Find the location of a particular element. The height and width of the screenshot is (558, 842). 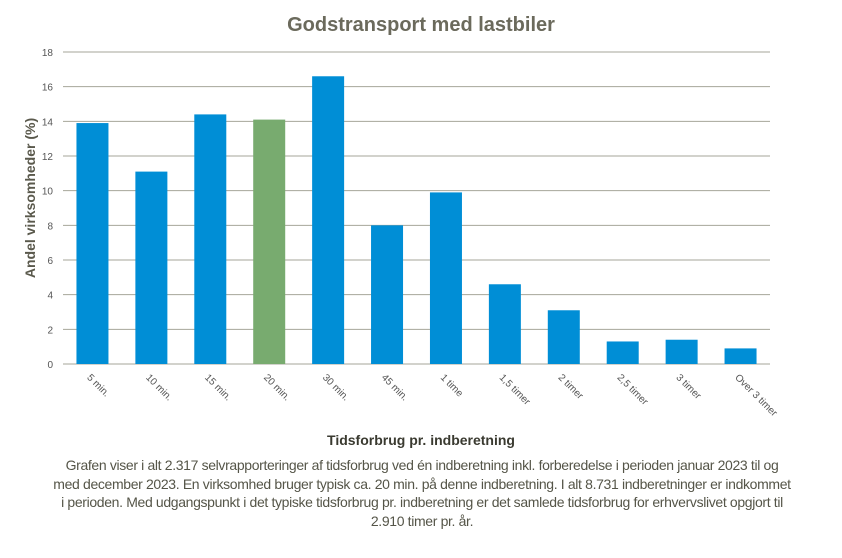

y-tick-label: 6 is located at coordinates (50, 261).